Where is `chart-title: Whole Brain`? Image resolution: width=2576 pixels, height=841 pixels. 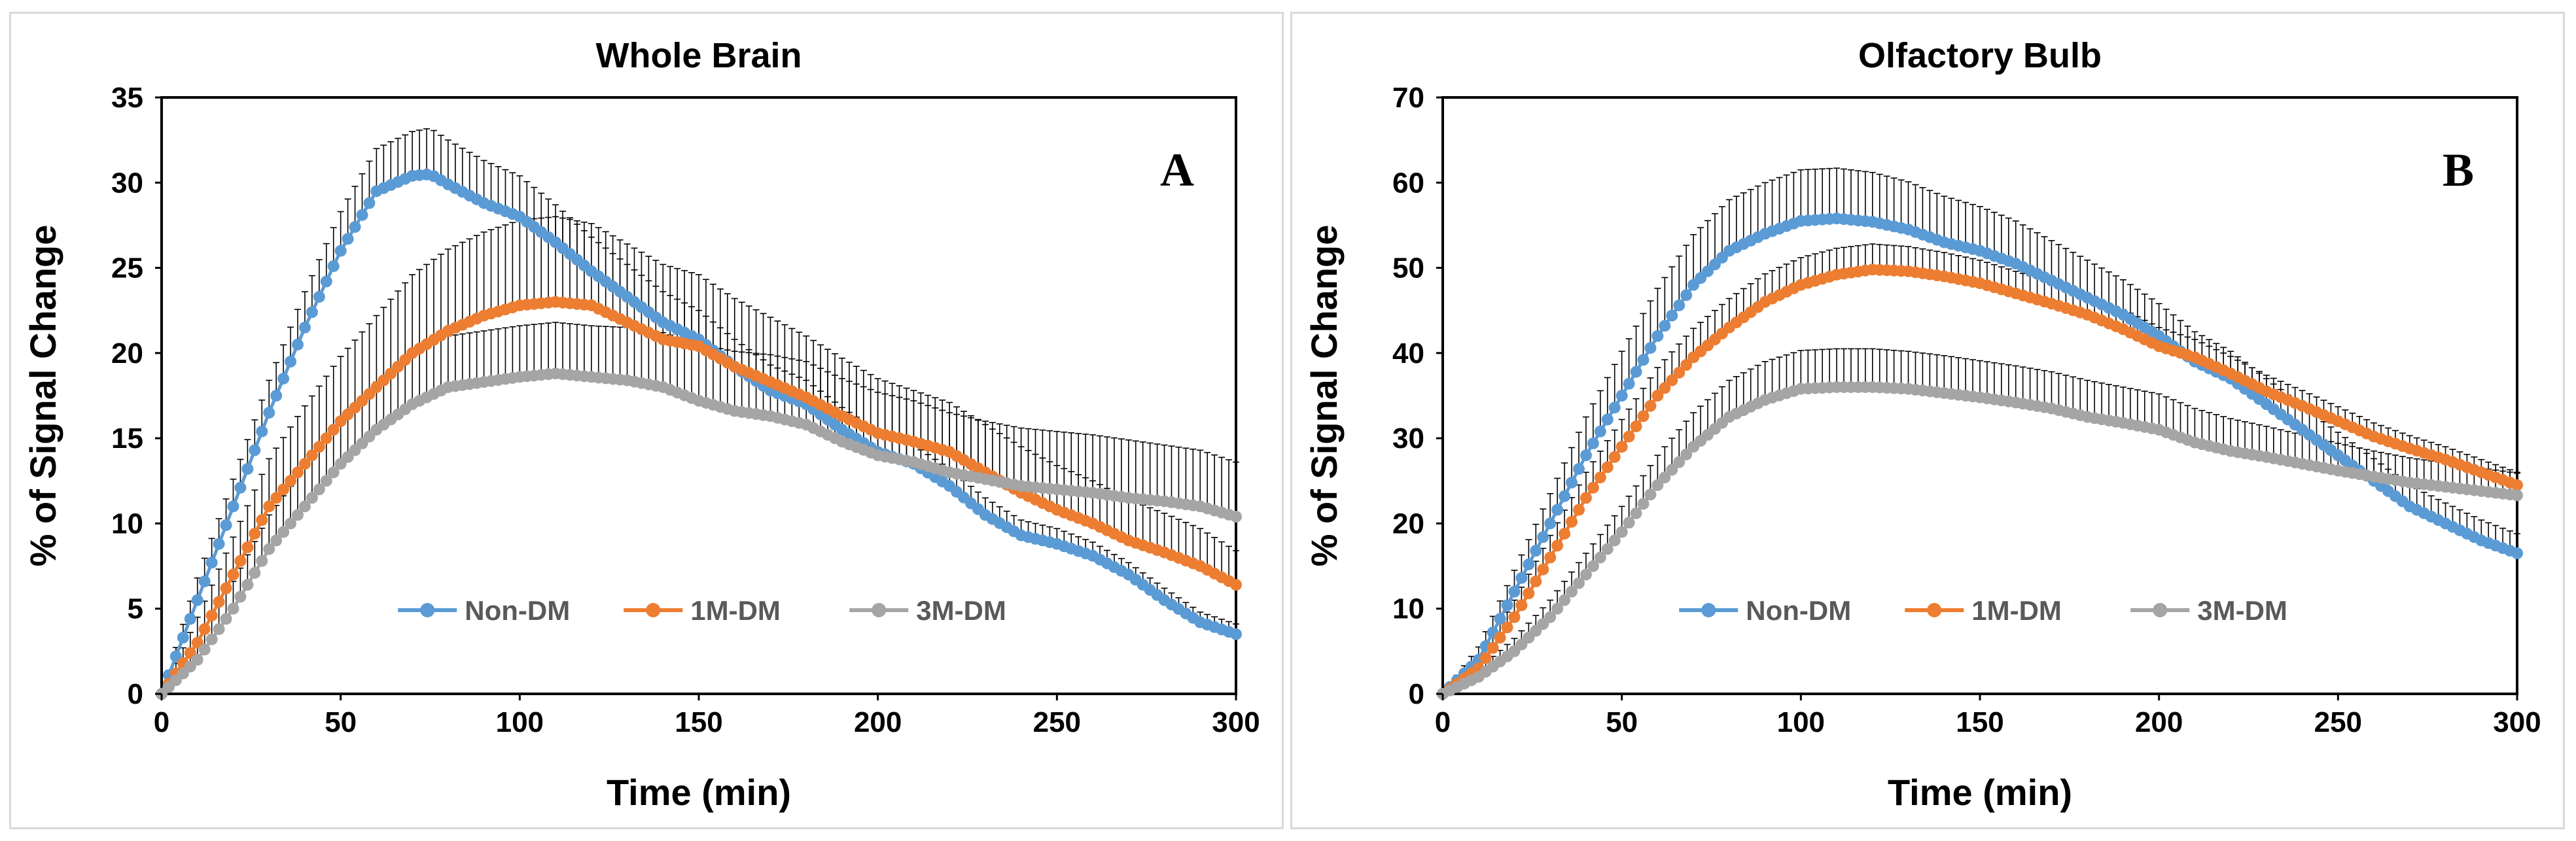 chart-title: Whole Brain is located at coordinates (698, 55).